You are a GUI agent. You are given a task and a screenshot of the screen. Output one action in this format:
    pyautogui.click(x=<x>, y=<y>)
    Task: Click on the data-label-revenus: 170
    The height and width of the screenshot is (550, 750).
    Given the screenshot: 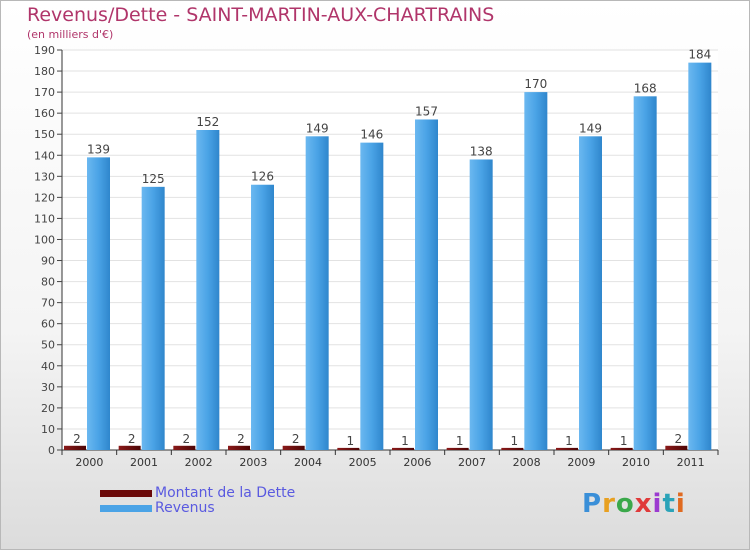 What is the action you would take?
    pyautogui.click(x=535, y=84)
    